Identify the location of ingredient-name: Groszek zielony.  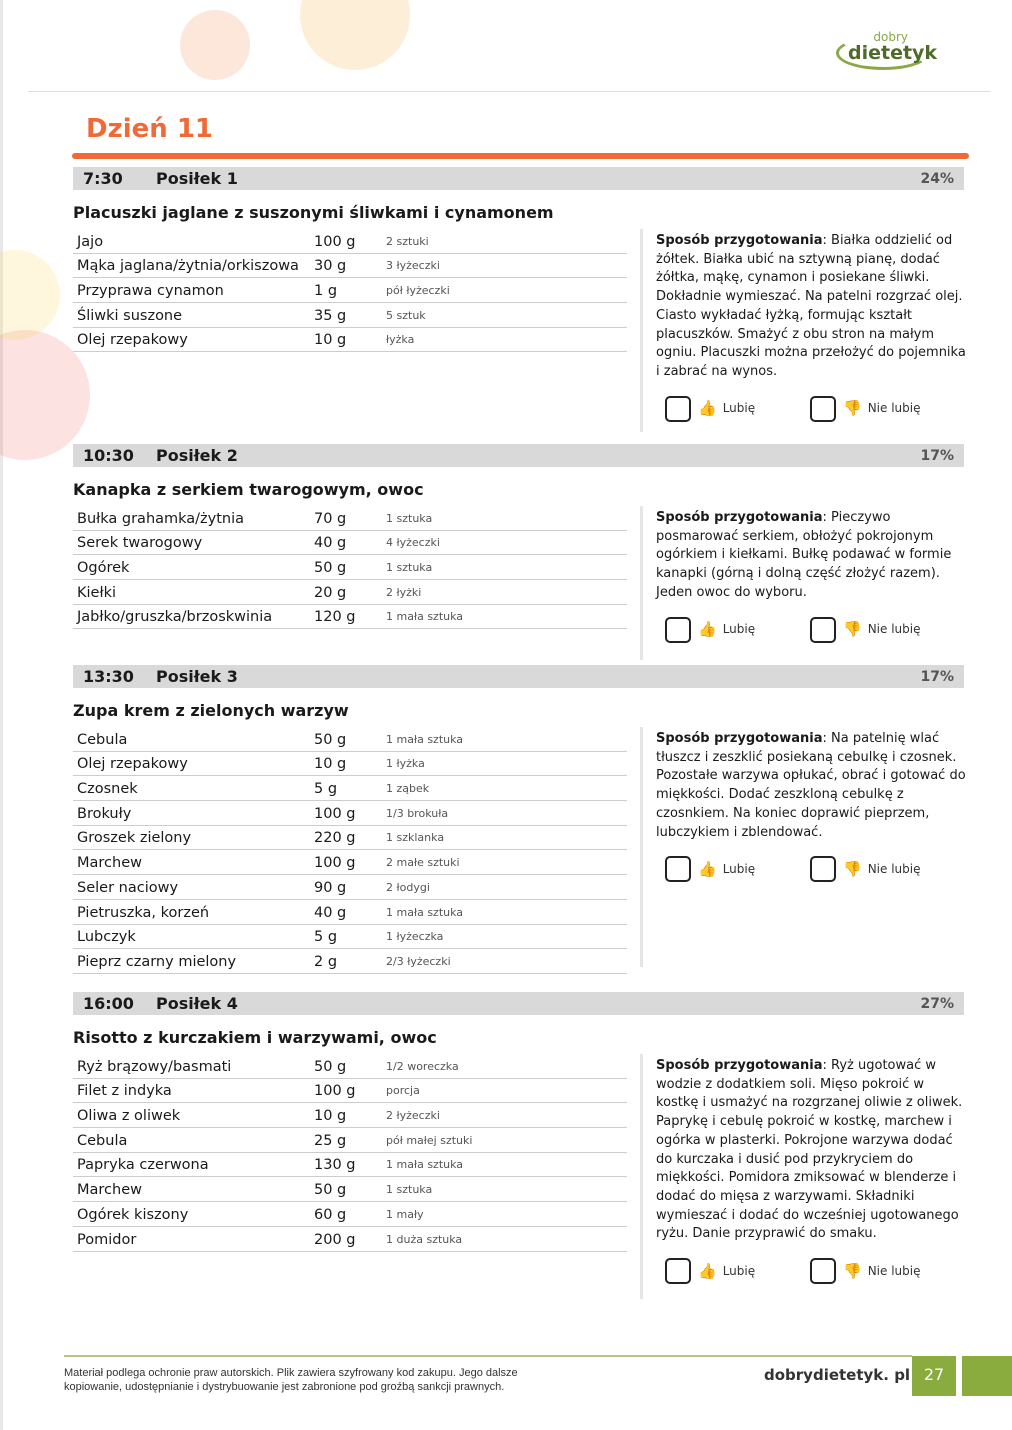
(134, 838).